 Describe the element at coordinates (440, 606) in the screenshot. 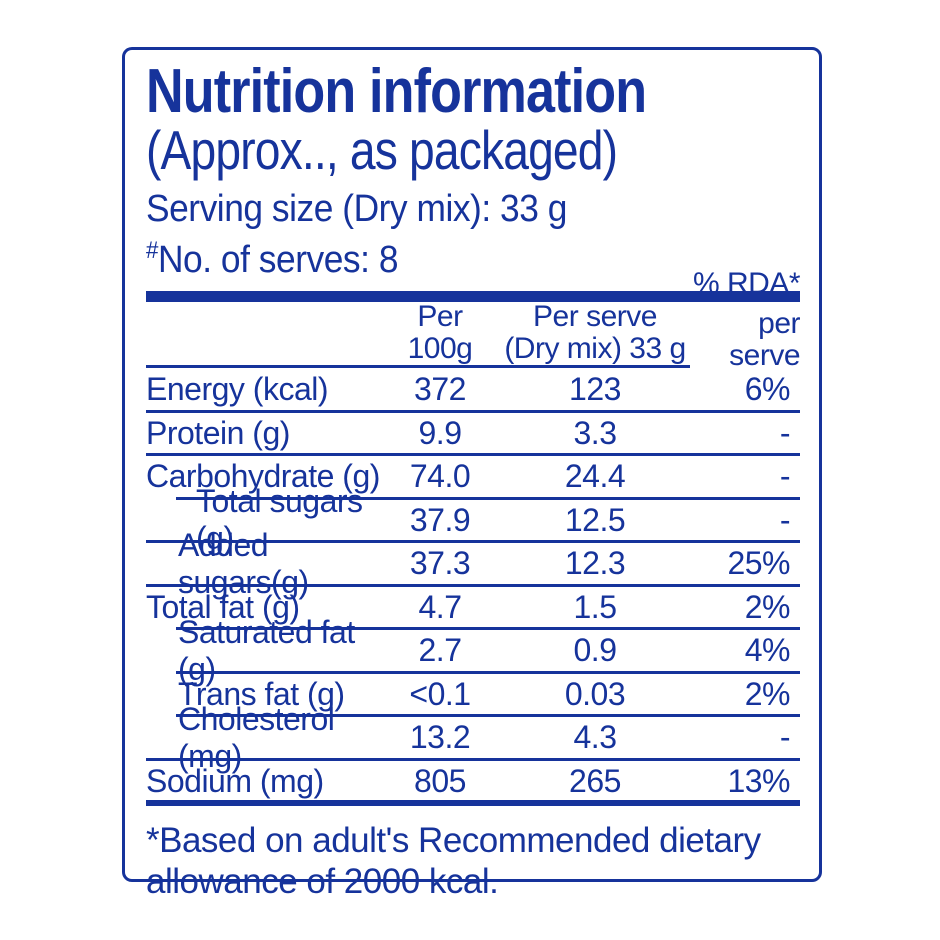

I see `per-100g-value: 4.7` at that location.